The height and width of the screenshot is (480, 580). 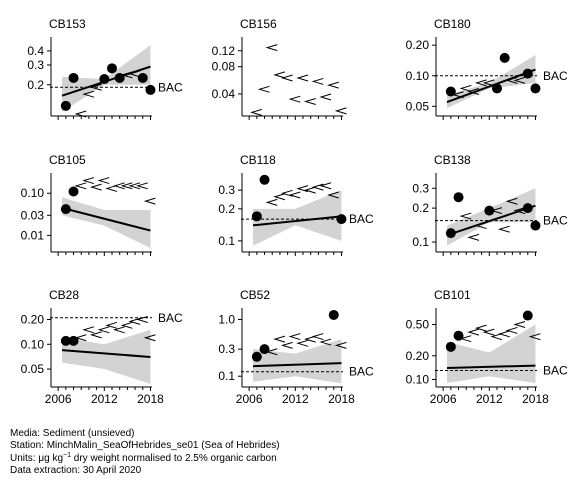 What do you see at coordinates (452, 295) in the screenshot?
I see `panel-title: CB101` at bounding box center [452, 295].